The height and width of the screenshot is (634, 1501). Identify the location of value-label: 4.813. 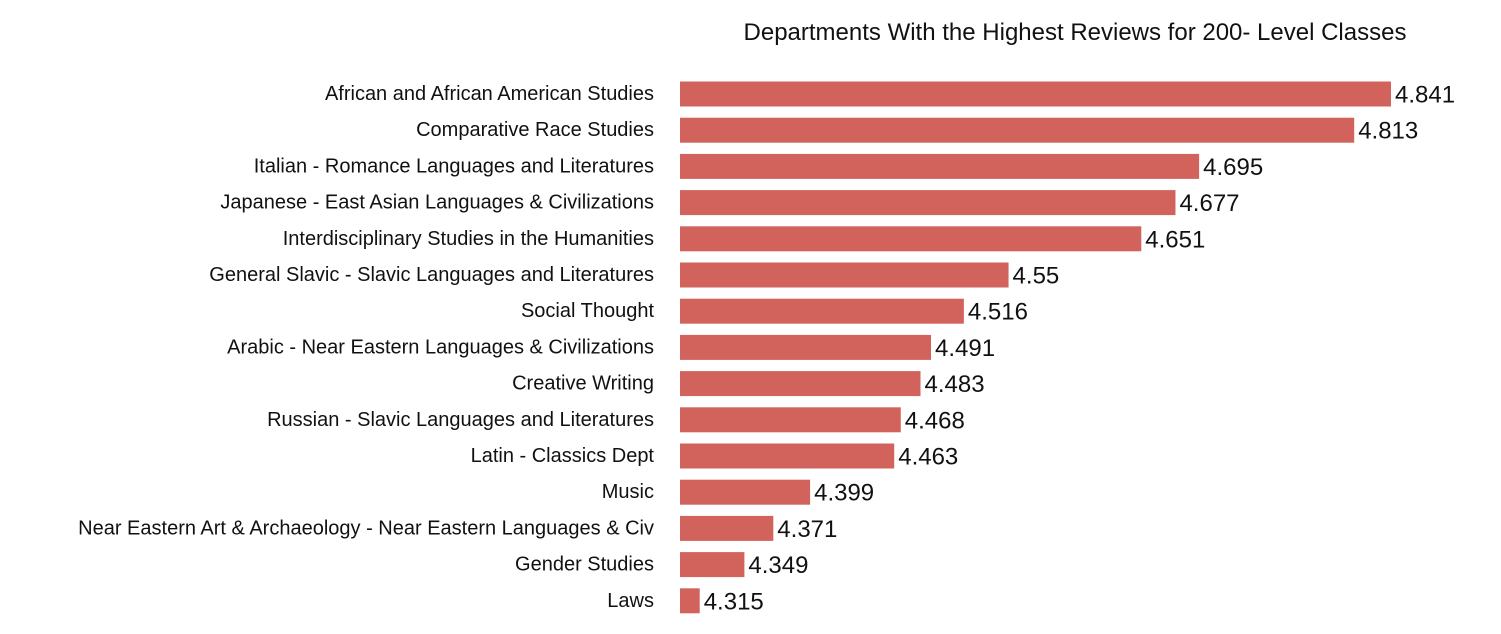
(1388, 131).